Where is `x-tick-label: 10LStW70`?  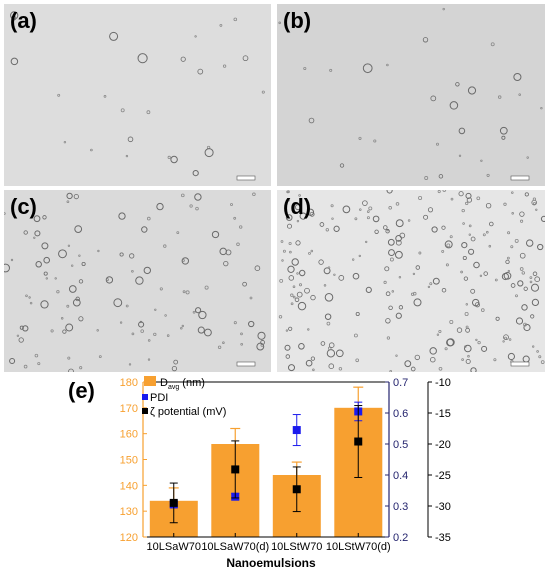
x-tick-label: 10LStW70 is located at coordinates (296, 547).